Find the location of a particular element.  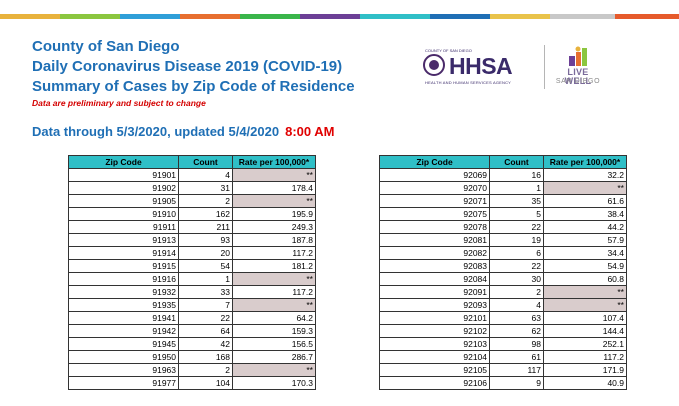

zip-cell: 92101 is located at coordinates (434, 318).